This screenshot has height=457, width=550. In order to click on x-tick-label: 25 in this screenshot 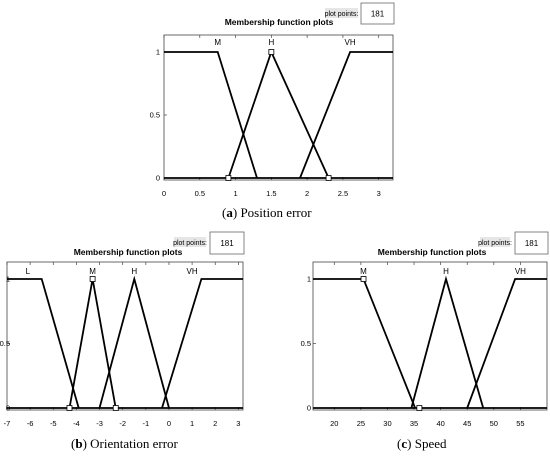, I will do `click(361, 423)`.